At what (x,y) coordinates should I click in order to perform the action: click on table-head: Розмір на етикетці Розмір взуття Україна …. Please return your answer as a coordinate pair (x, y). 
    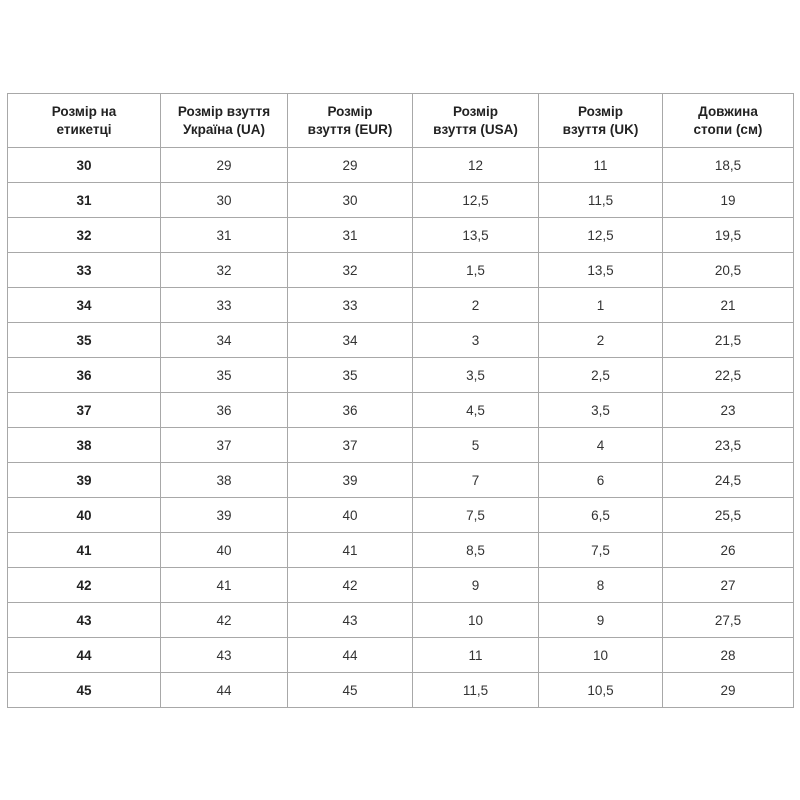
    Looking at the image, I should click on (400, 120).